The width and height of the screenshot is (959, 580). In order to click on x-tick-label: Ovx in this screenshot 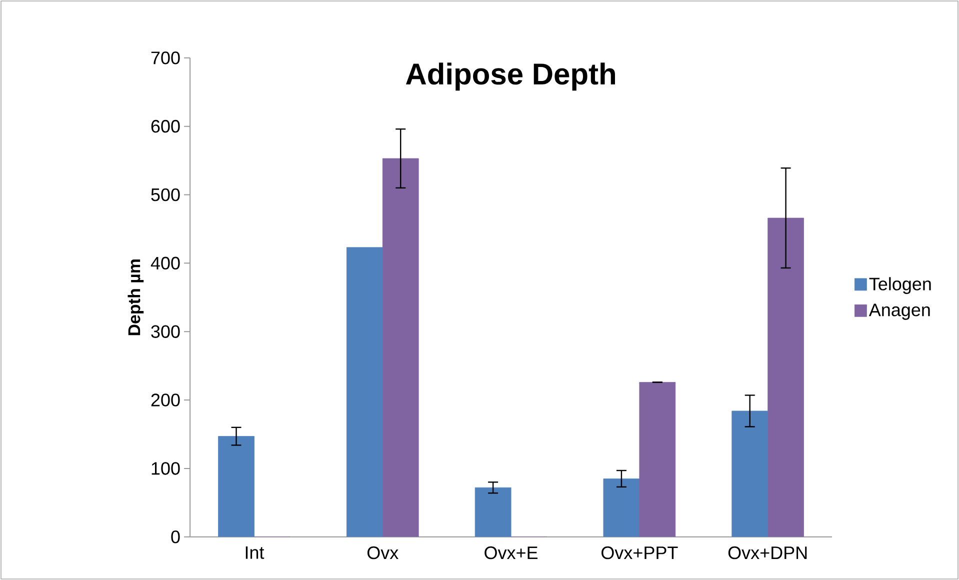, I will do `click(382, 553)`.